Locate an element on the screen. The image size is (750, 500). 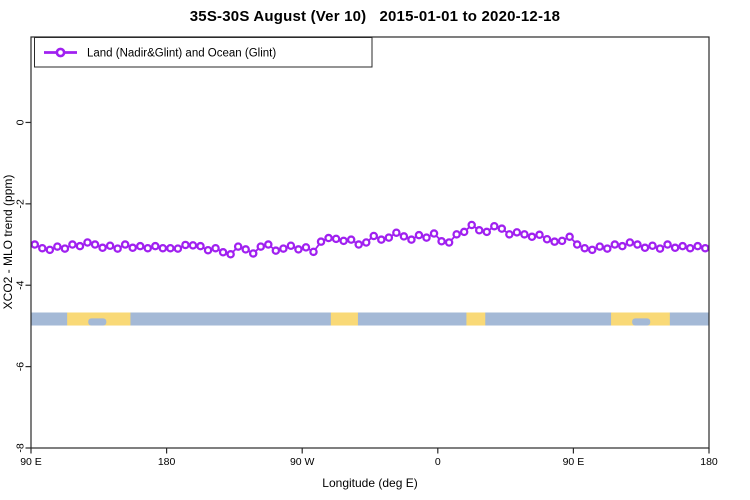
legend-open-circle-icon is located at coordinates (60, 52).